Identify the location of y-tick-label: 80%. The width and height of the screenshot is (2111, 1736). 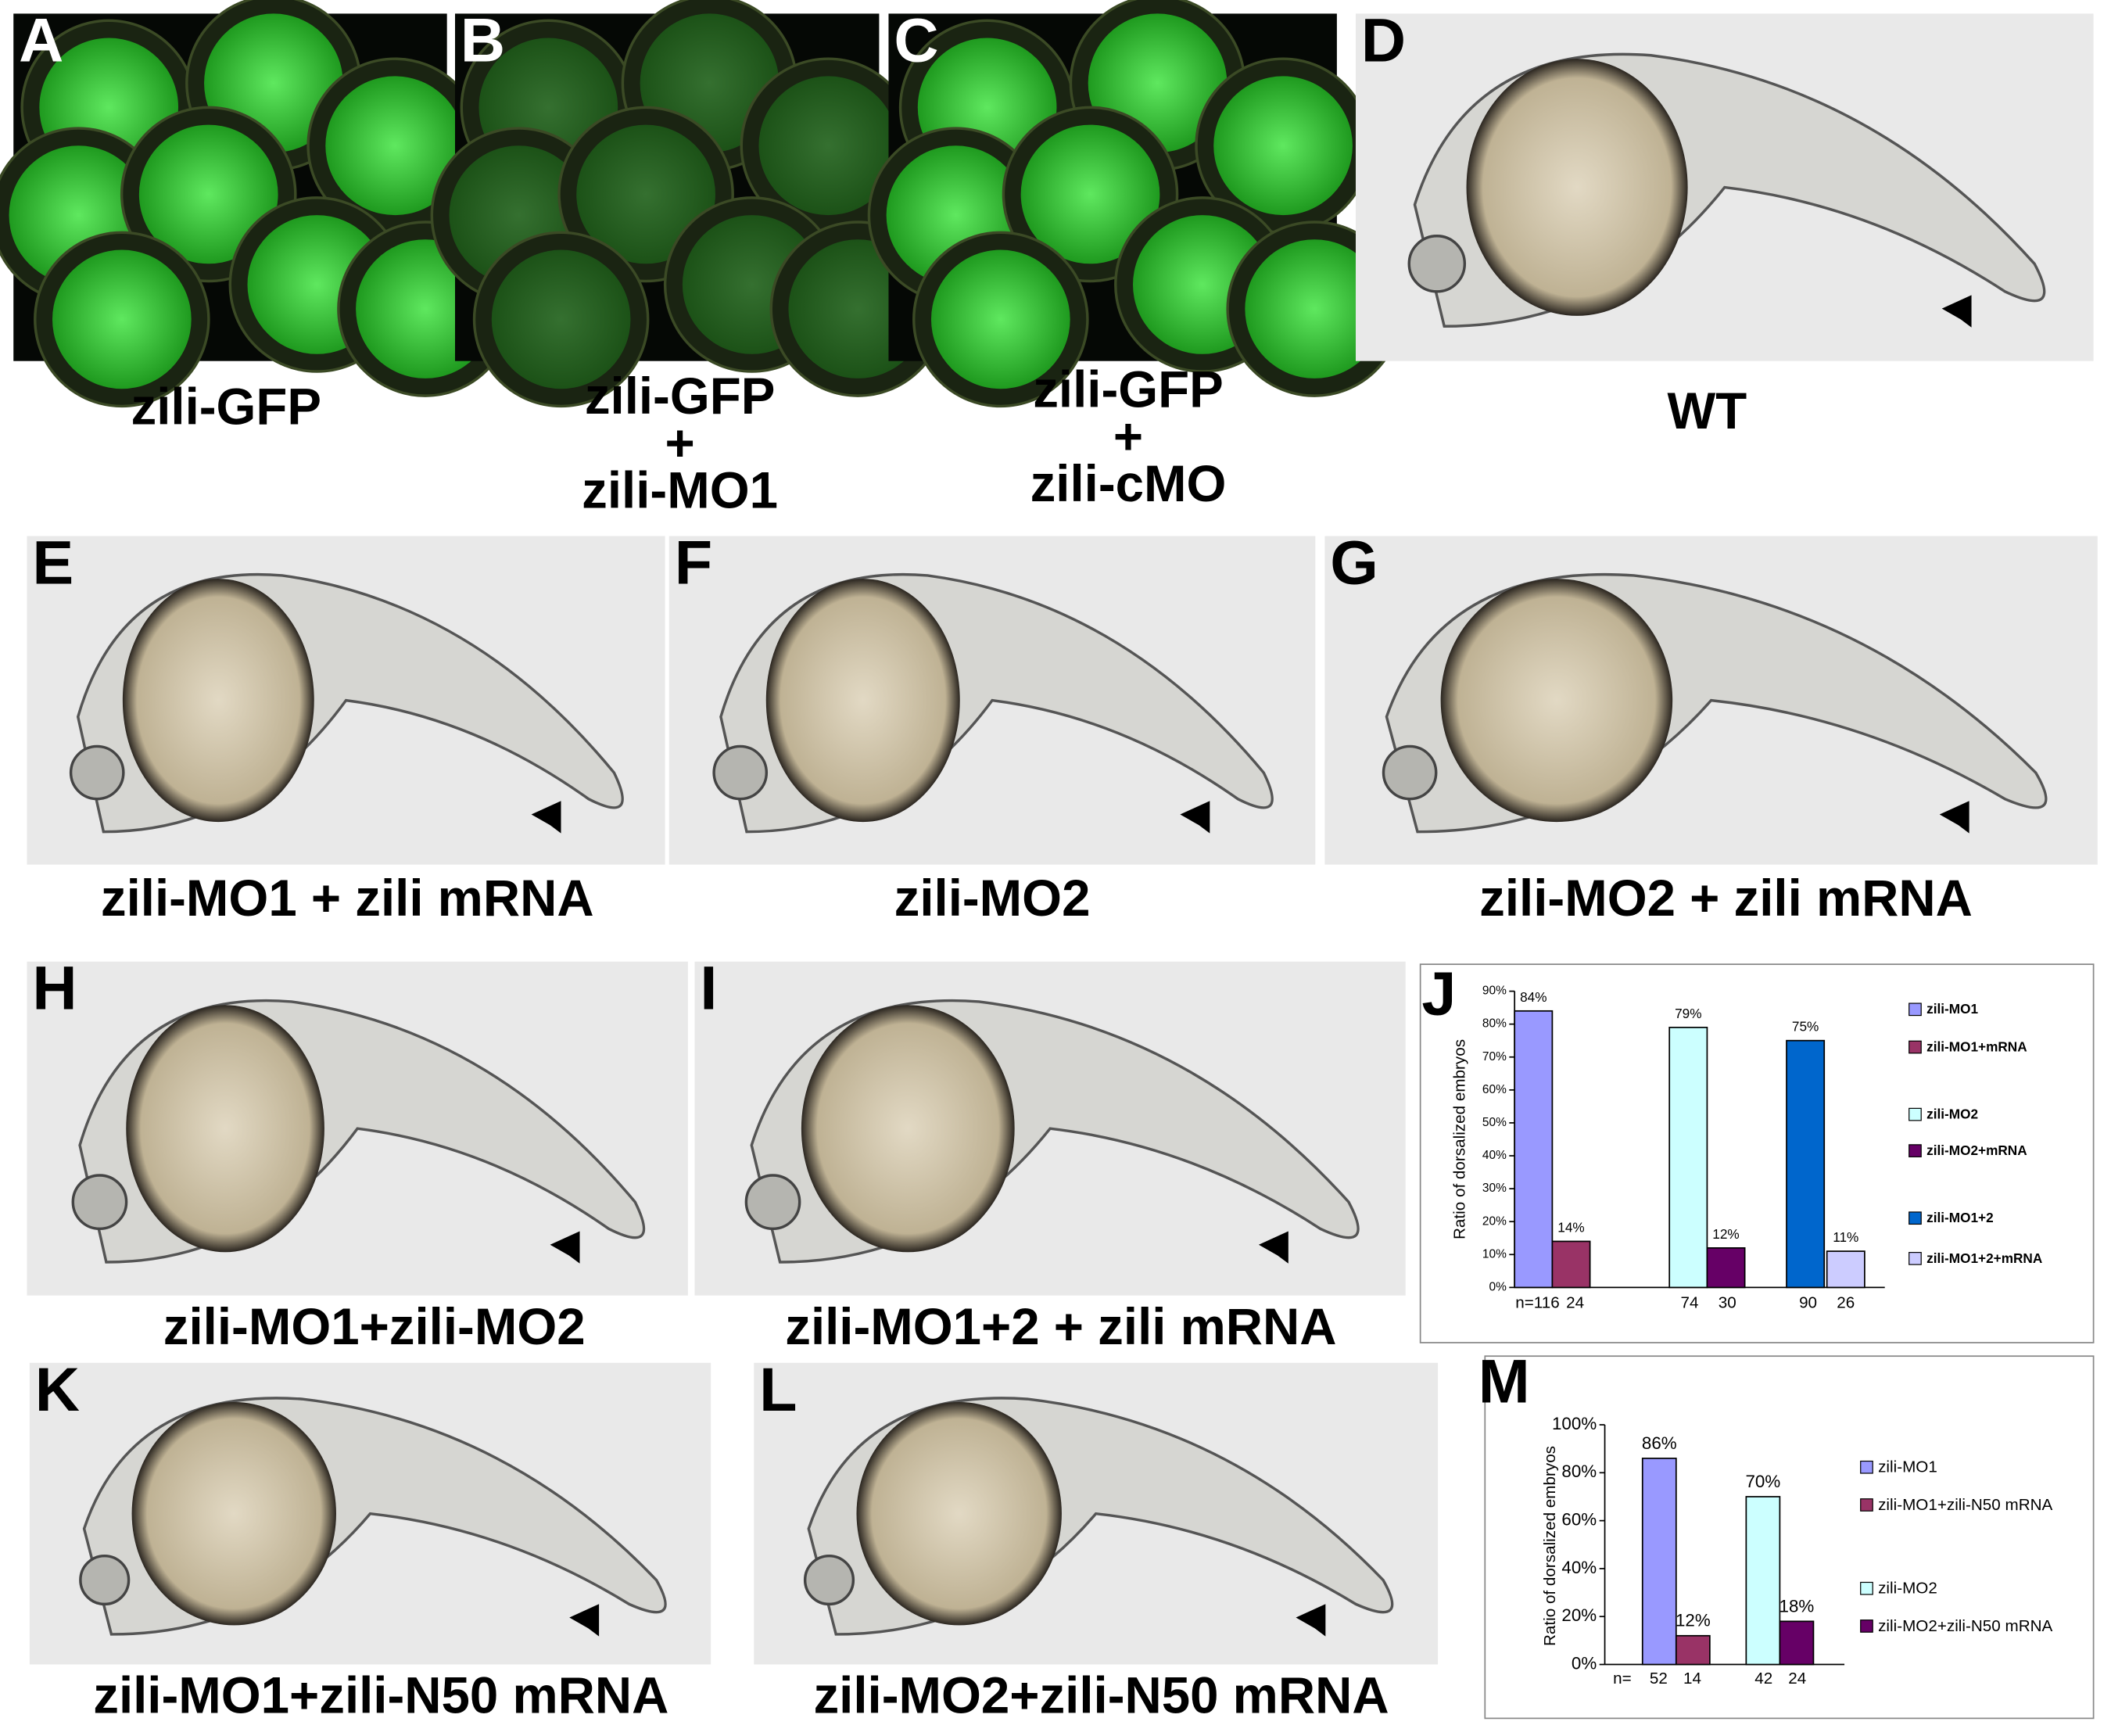
(1494, 1024).